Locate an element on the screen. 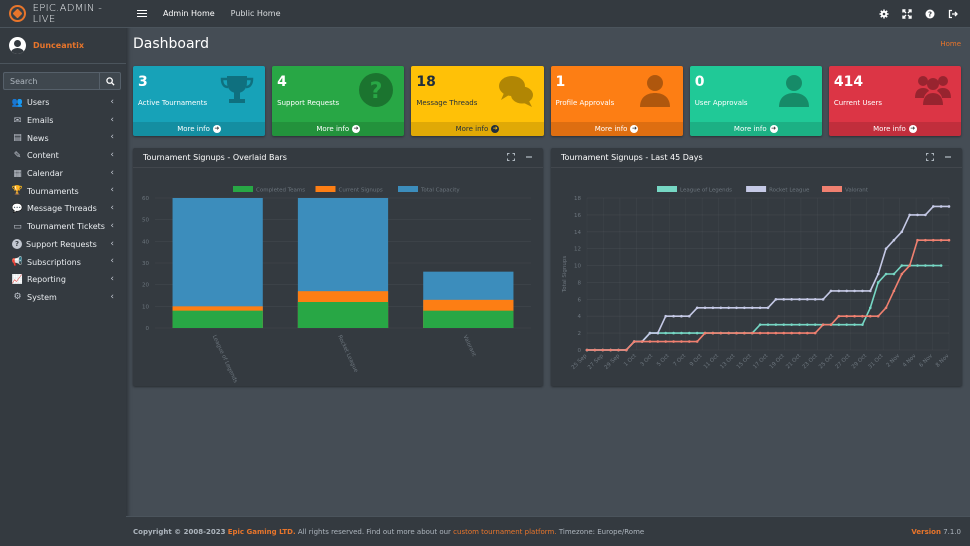 The width and height of the screenshot is (970, 546). settings-icon is located at coordinates (883, 13).